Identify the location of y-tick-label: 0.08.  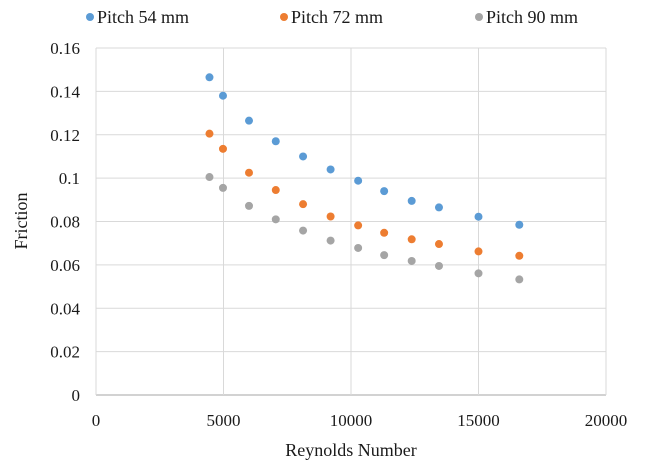
(65, 222).